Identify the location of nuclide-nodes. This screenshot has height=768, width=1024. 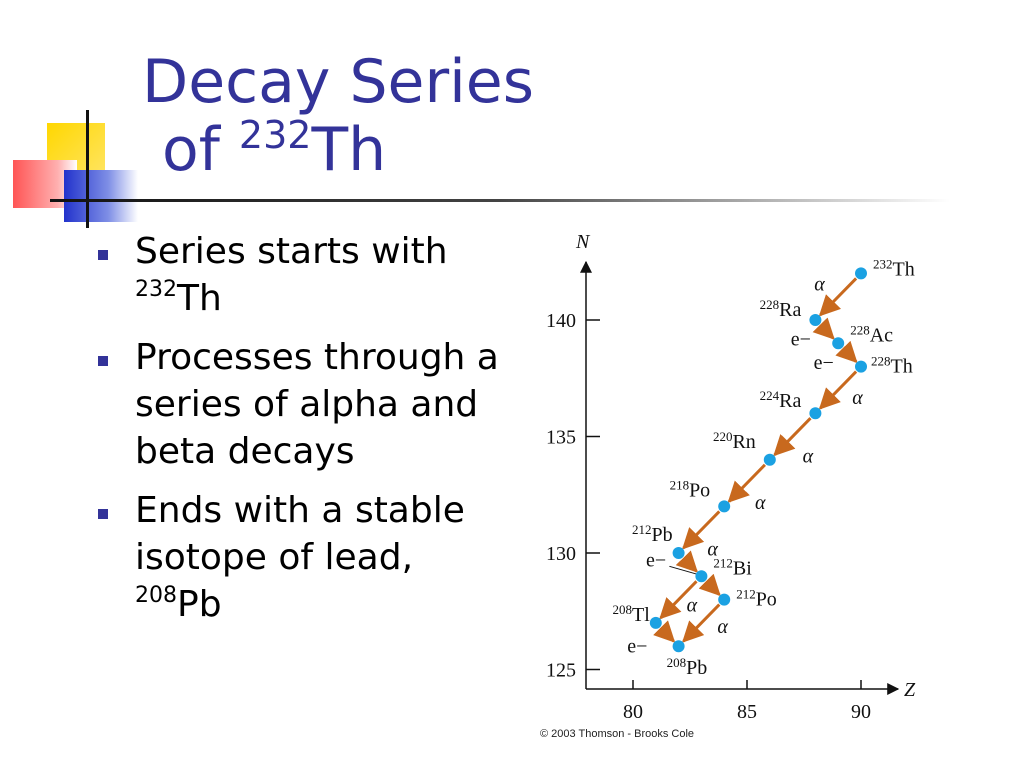
(758, 460).